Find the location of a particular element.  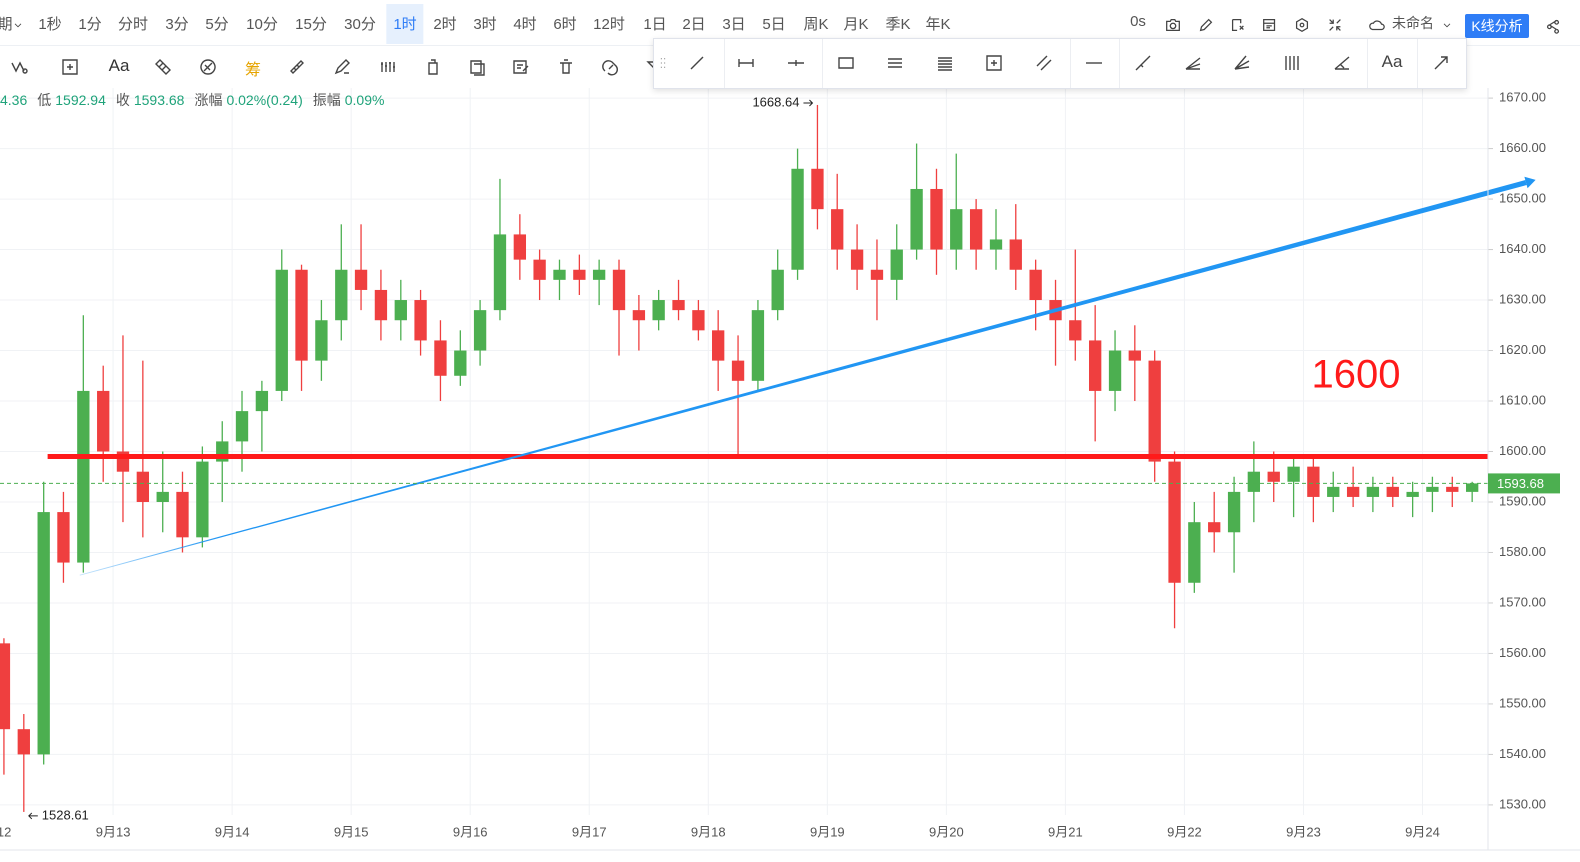

period-button: 3日 is located at coordinates (734, 24).